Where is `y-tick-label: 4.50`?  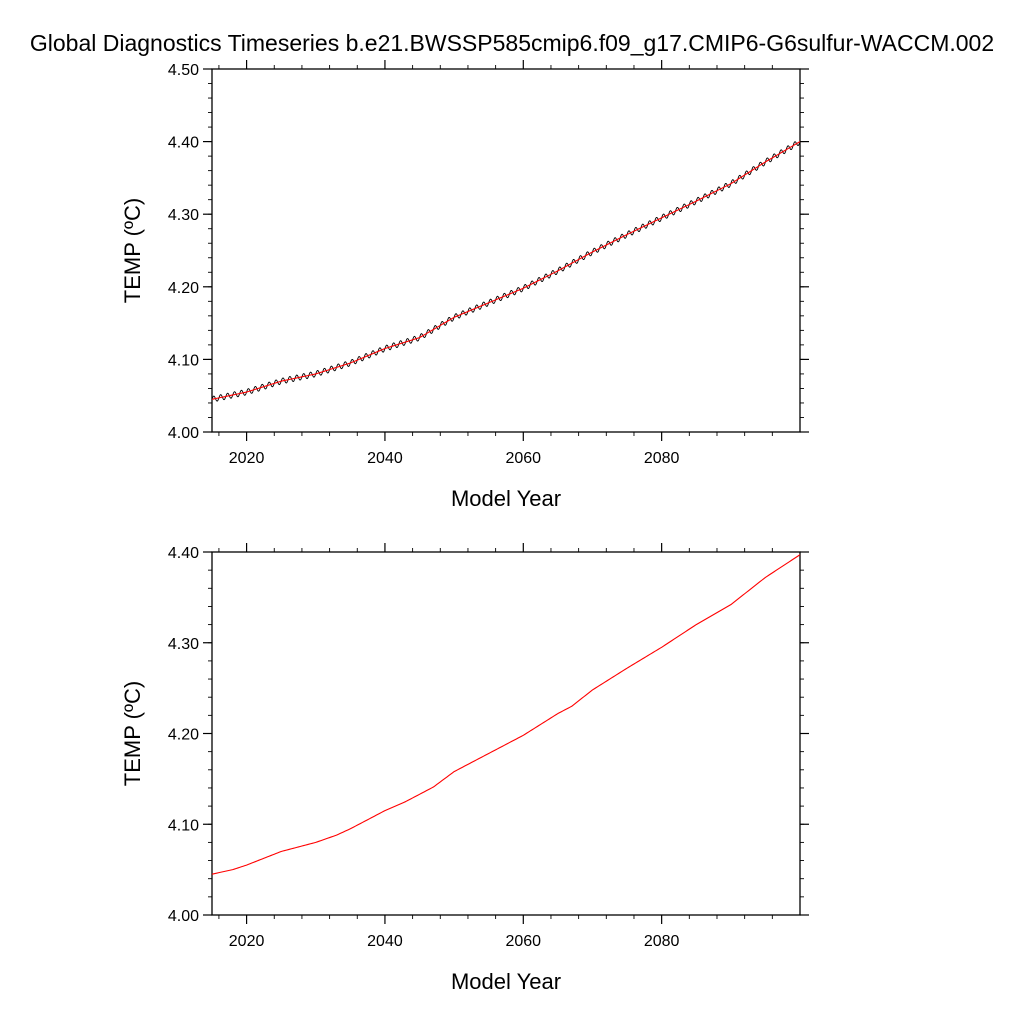
y-tick-label: 4.50 is located at coordinates (183, 70).